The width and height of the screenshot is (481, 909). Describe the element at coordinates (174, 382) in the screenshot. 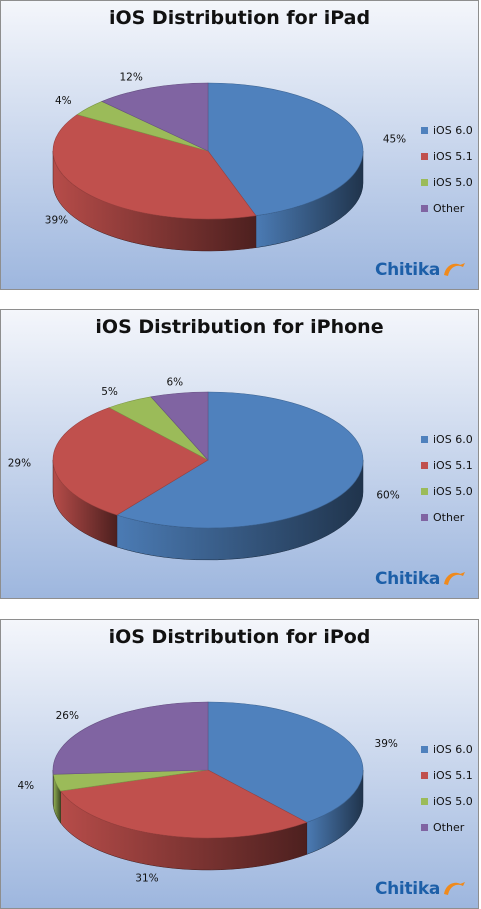

I see `data-label: 6%` at that location.